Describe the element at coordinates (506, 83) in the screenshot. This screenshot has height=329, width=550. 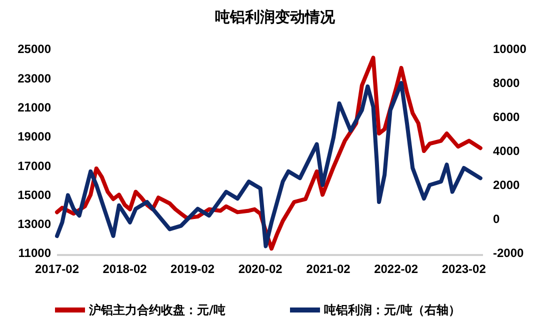
I see `y2-tick-label: 8000` at that location.